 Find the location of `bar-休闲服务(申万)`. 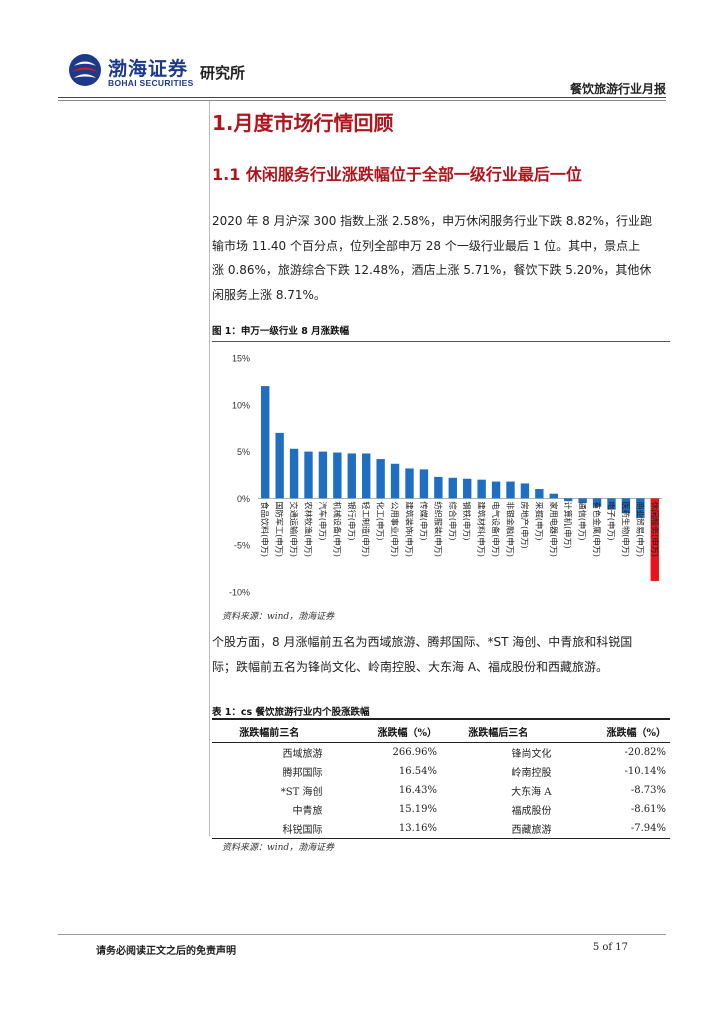

bar-休闲服务(申万) is located at coordinates (654, 539).